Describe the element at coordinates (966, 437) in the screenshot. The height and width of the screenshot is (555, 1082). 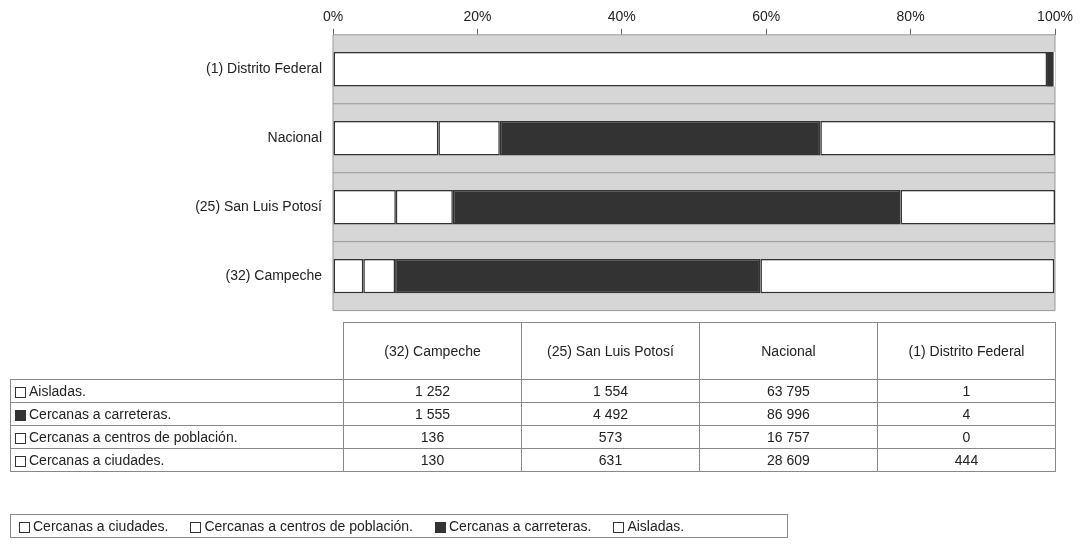
I see `data-label: 0` at that location.